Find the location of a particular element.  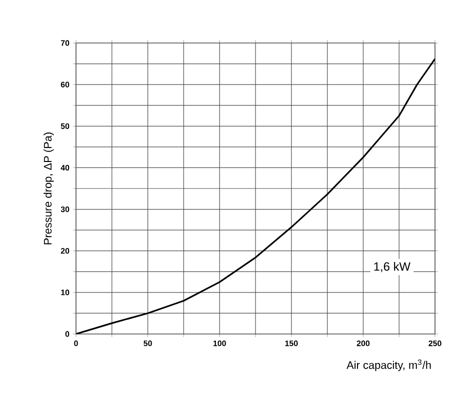

x-axis-title: Air capacity, m$^{3}$/h is located at coordinates (388, 366).